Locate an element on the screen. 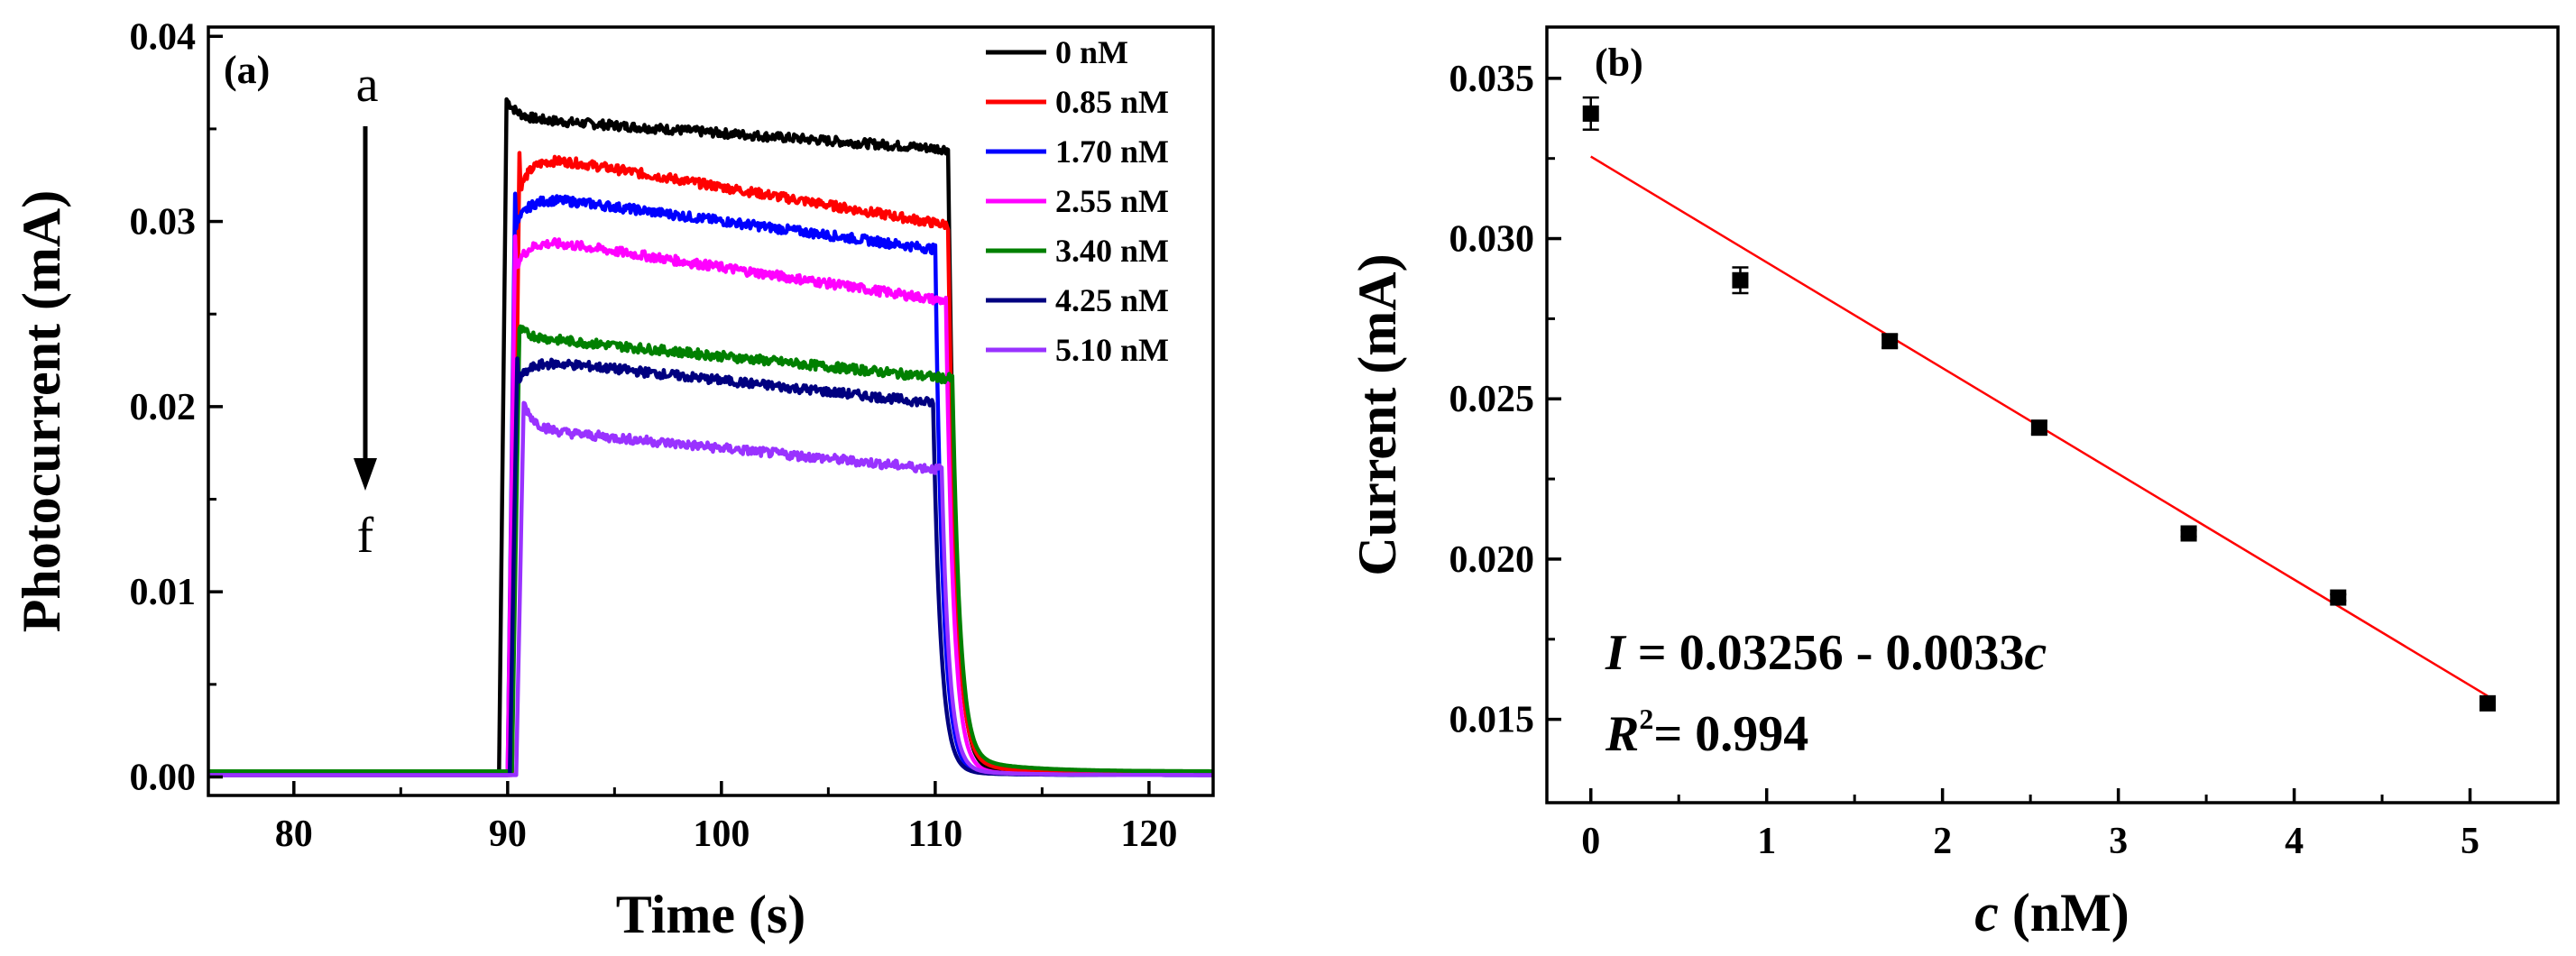 The image size is (2576, 956). eq-body: = 0.03256 - 0.0033 is located at coordinates (1825, 653).